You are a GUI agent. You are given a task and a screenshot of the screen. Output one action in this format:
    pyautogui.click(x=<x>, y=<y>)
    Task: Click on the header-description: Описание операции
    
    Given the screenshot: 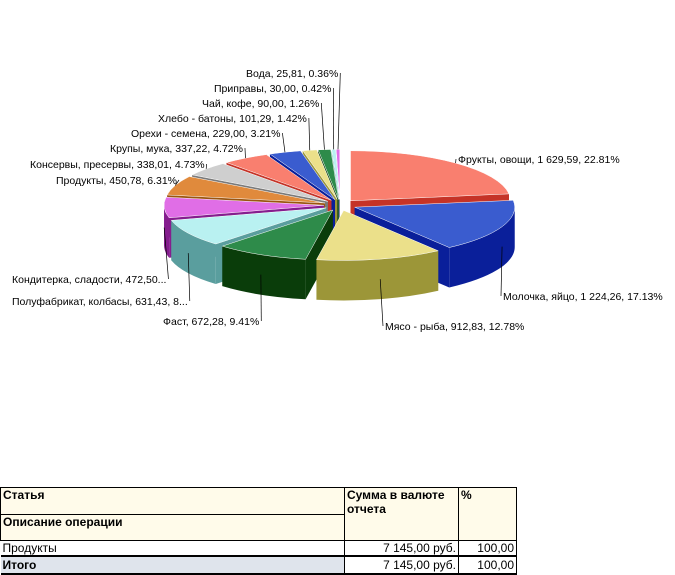 What is the action you would take?
    pyautogui.click(x=173, y=527)
    